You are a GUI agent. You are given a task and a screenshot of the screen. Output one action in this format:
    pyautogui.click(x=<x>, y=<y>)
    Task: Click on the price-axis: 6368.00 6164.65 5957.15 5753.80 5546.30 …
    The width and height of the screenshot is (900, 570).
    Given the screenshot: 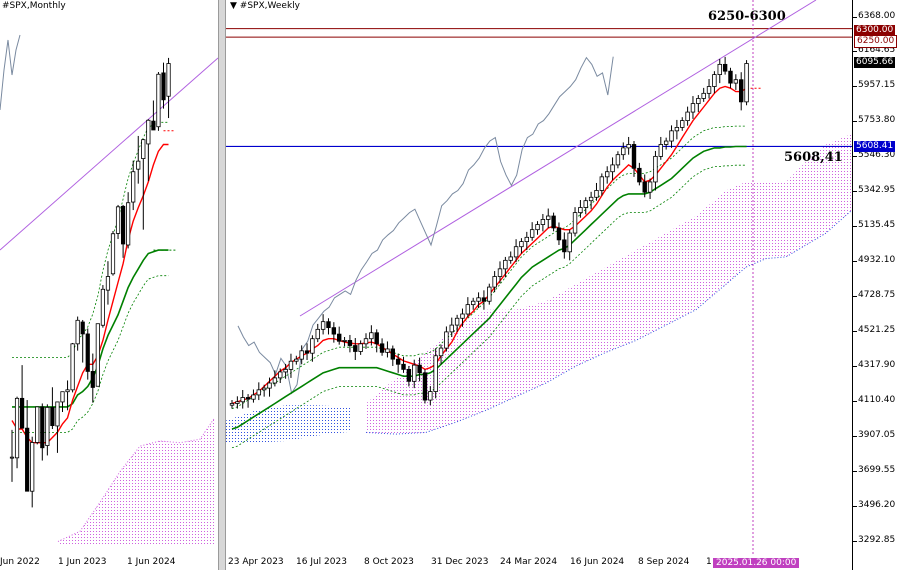 What is the action you would take?
    pyautogui.click(x=876, y=285)
    